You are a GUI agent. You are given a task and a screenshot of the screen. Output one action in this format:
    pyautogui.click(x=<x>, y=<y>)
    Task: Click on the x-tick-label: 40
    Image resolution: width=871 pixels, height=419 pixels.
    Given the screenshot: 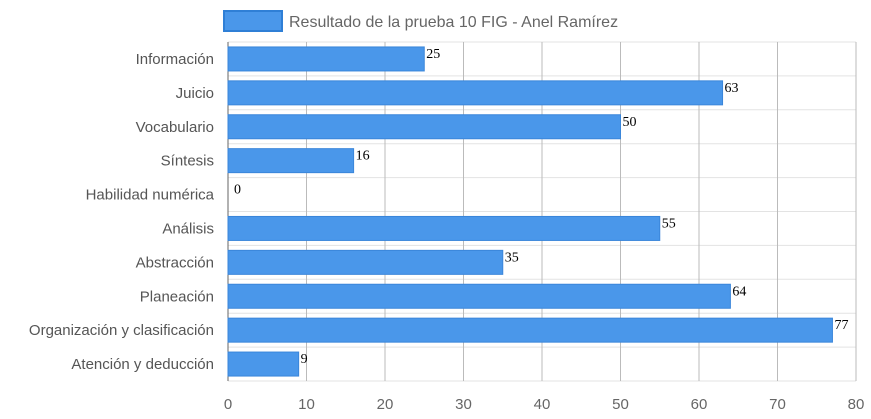 What is the action you would take?
    pyautogui.click(x=542, y=404)
    